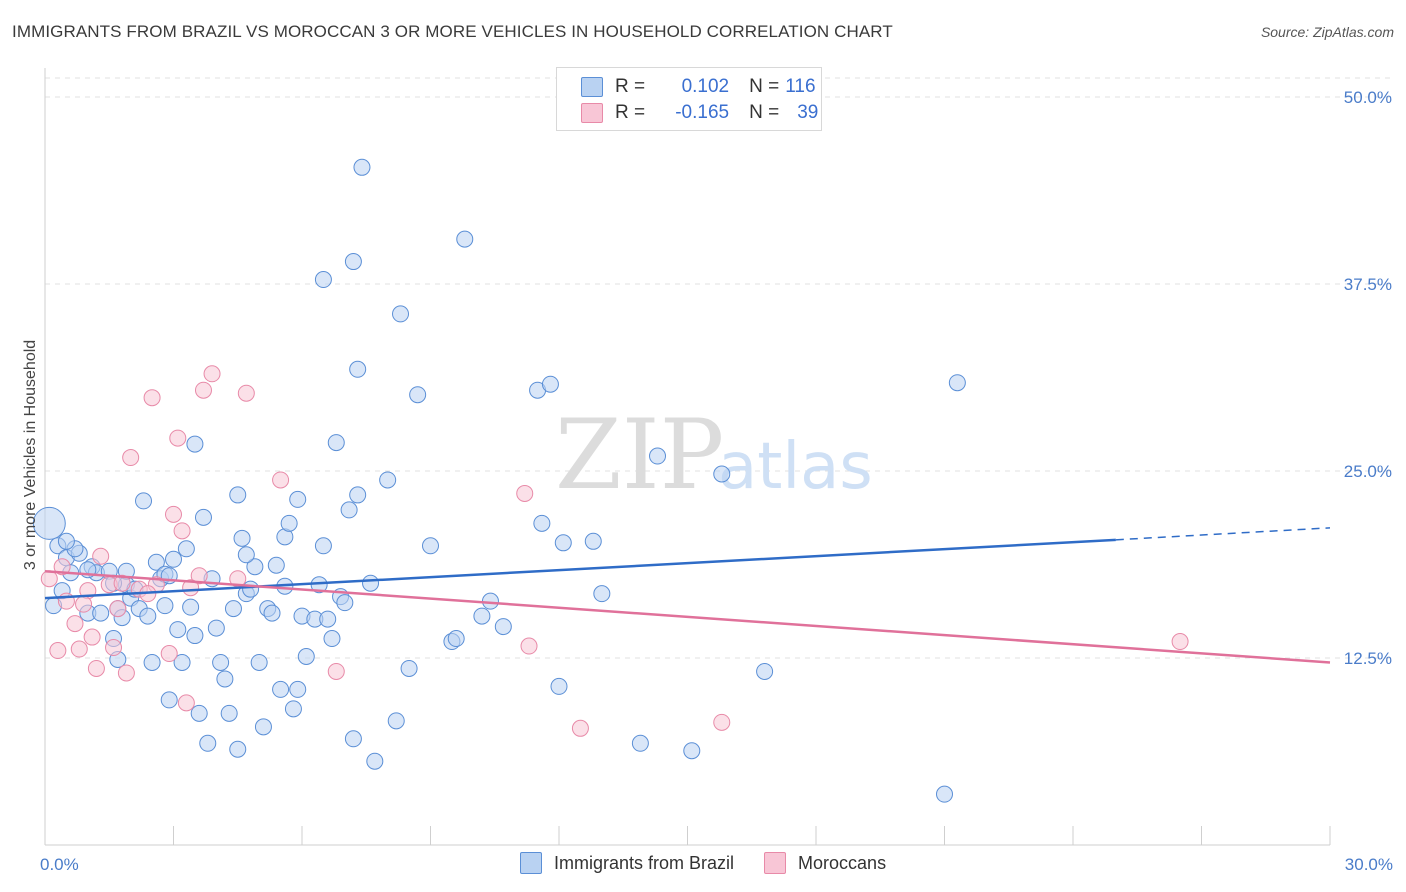  I want to click on brazil-trend-extension, so click(1223, 534).